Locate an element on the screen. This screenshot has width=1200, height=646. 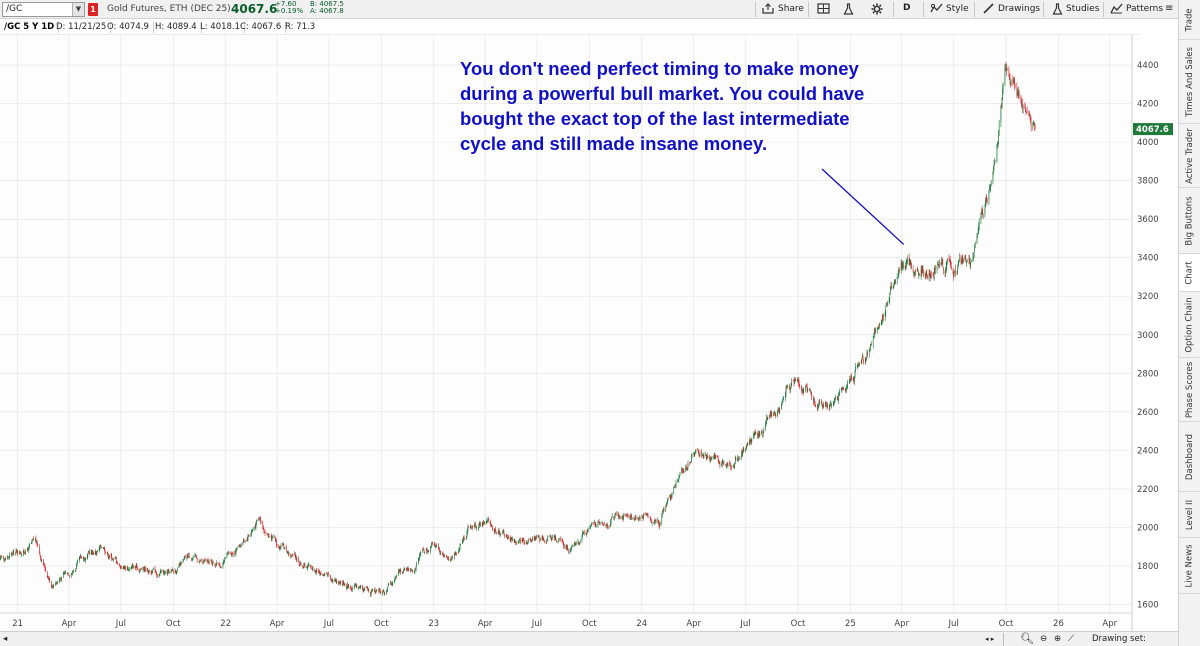
tab-times-and-sales: Times And Sales is located at coordinates (1189, 82).